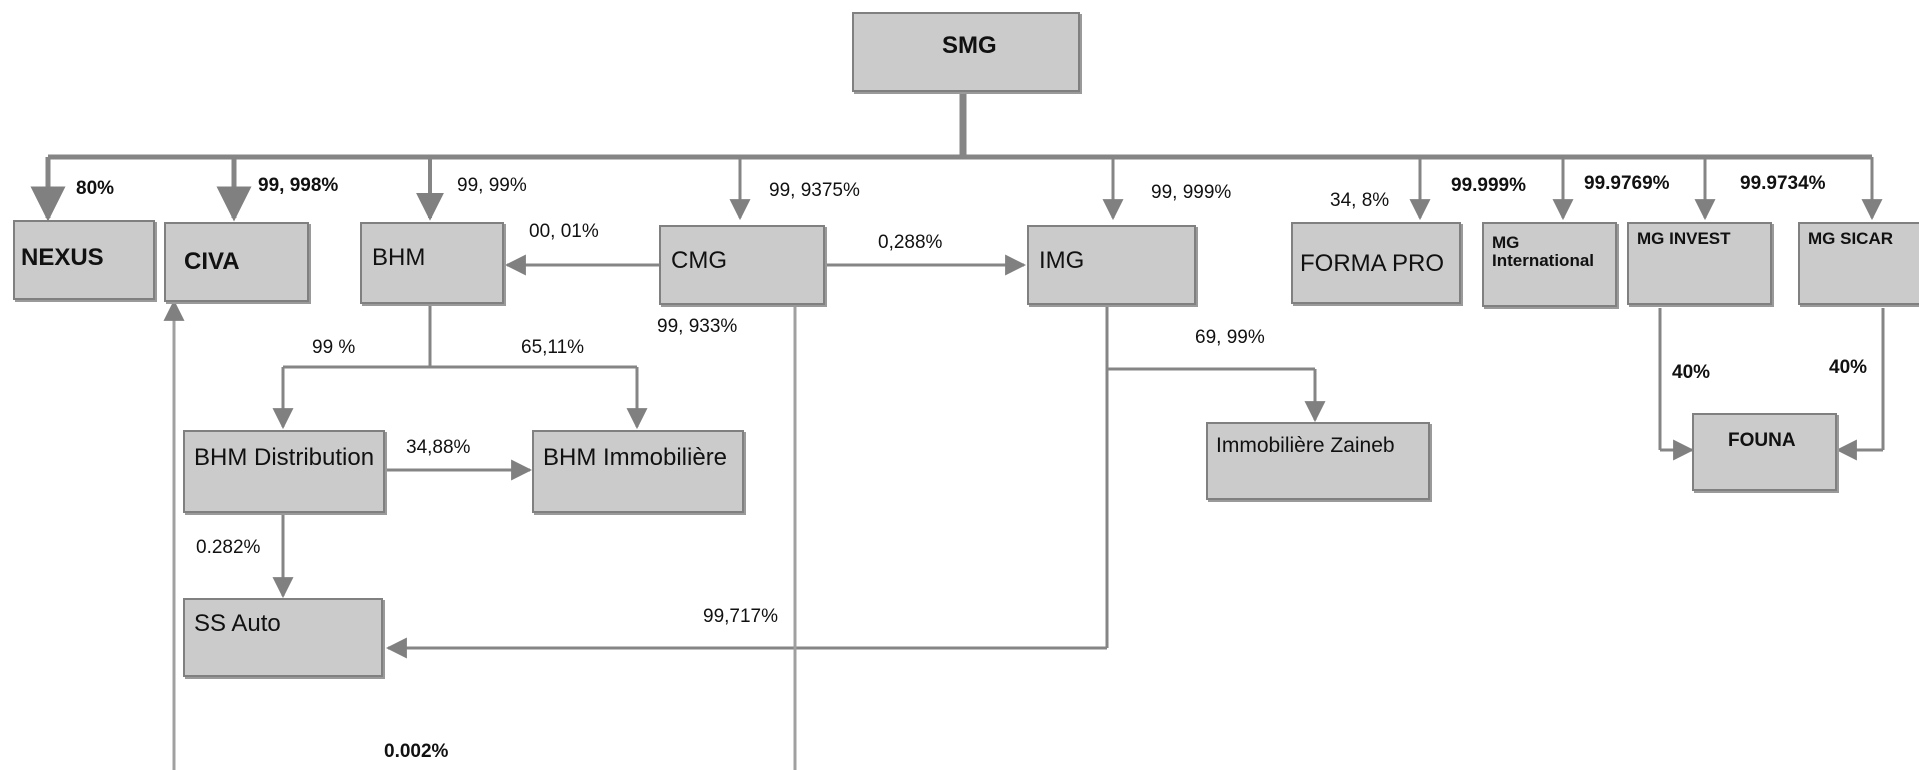  I want to click on node-label: FOUNA, so click(1762, 440).